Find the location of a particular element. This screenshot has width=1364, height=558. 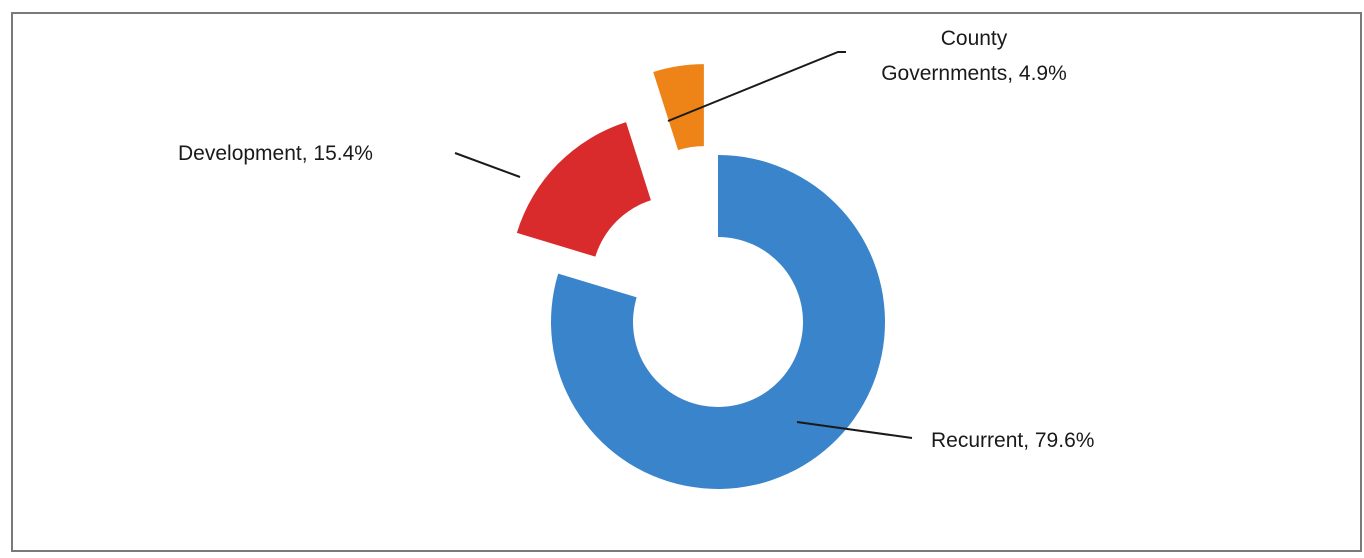

slice-county-governments is located at coordinates (678, 107).